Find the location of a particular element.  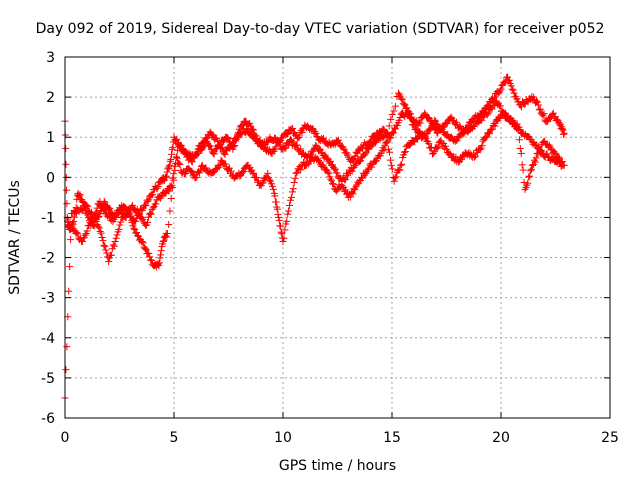

y-axis-label: SDTVAR / TECUs is located at coordinates (15, 237).